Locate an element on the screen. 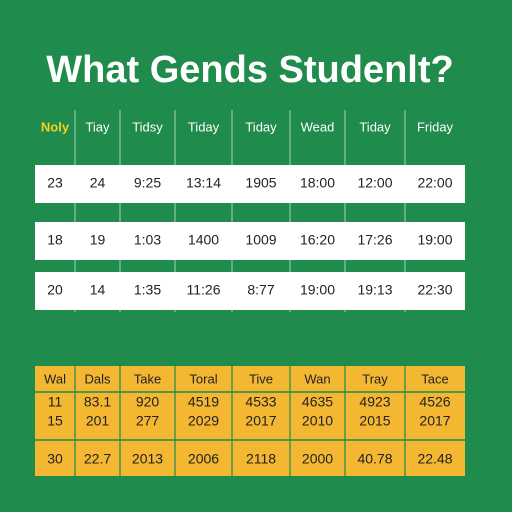 The image size is (512, 517). cell: 2015 is located at coordinates (374, 421).